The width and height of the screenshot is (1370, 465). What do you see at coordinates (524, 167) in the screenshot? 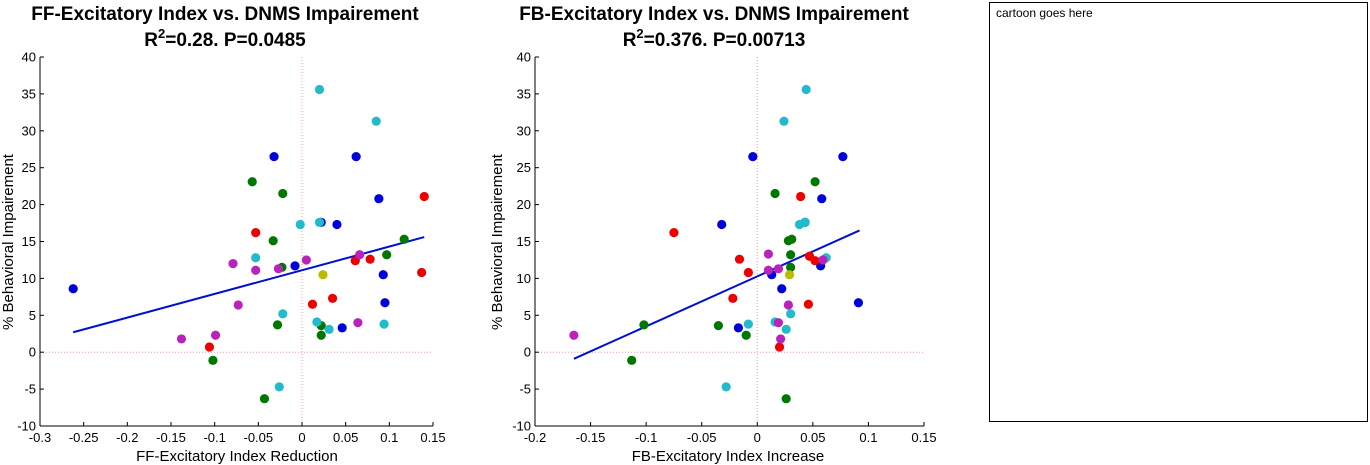
I see `y-tick-label: 25` at bounding box center [524, 167].